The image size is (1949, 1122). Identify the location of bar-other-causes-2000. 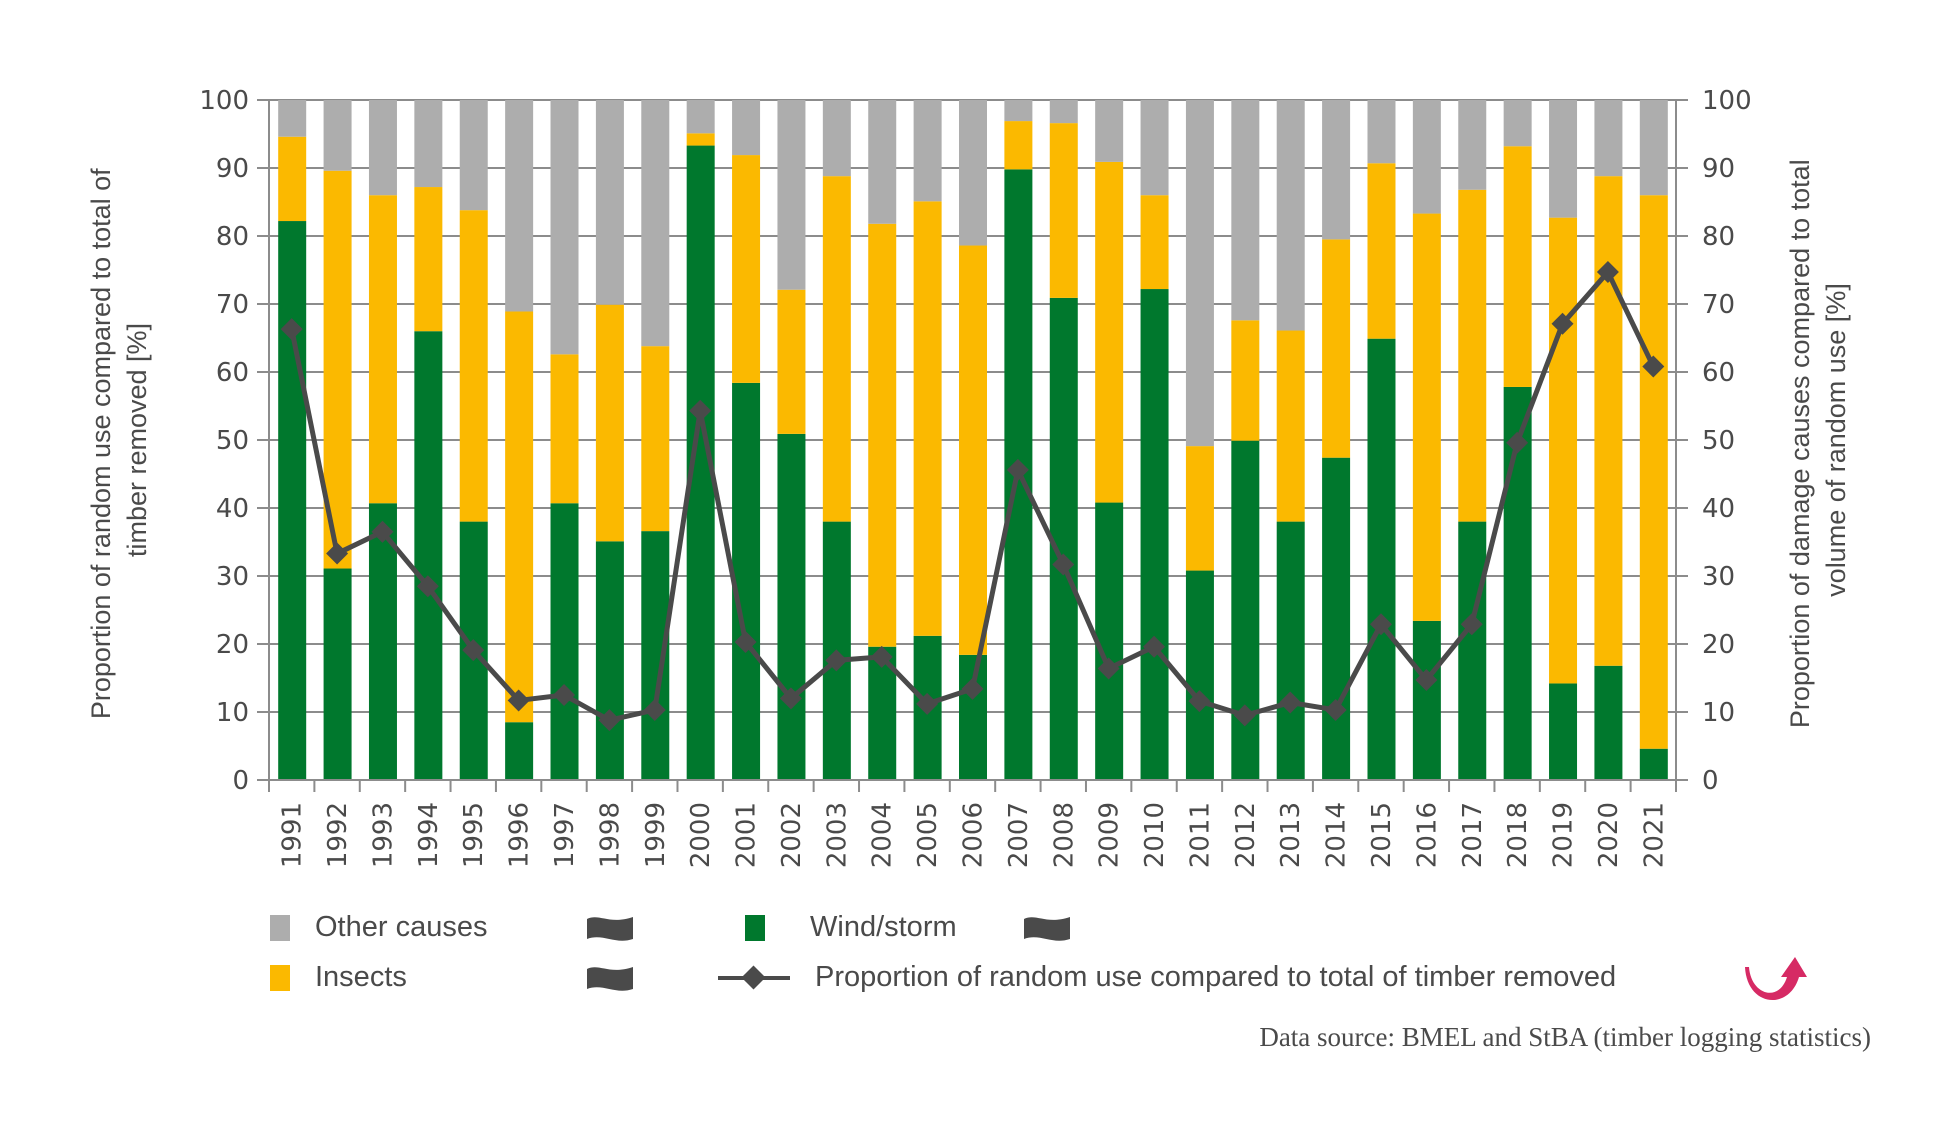
(700, 117).